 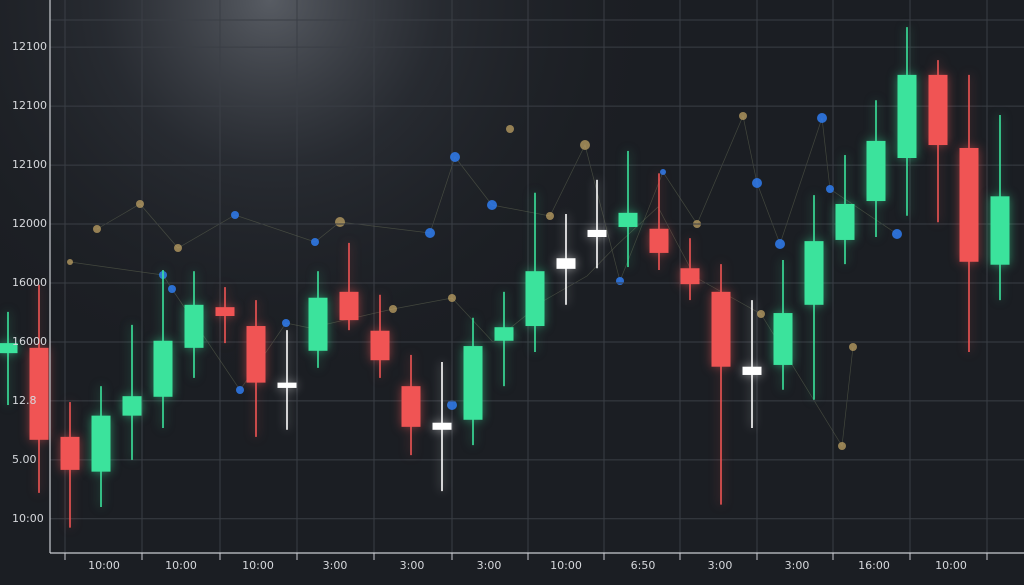 What do you see at coordinates (28, 518) in the screenshot?
I see `y-tick-label: 10:00` at bounding box center [28, 518].